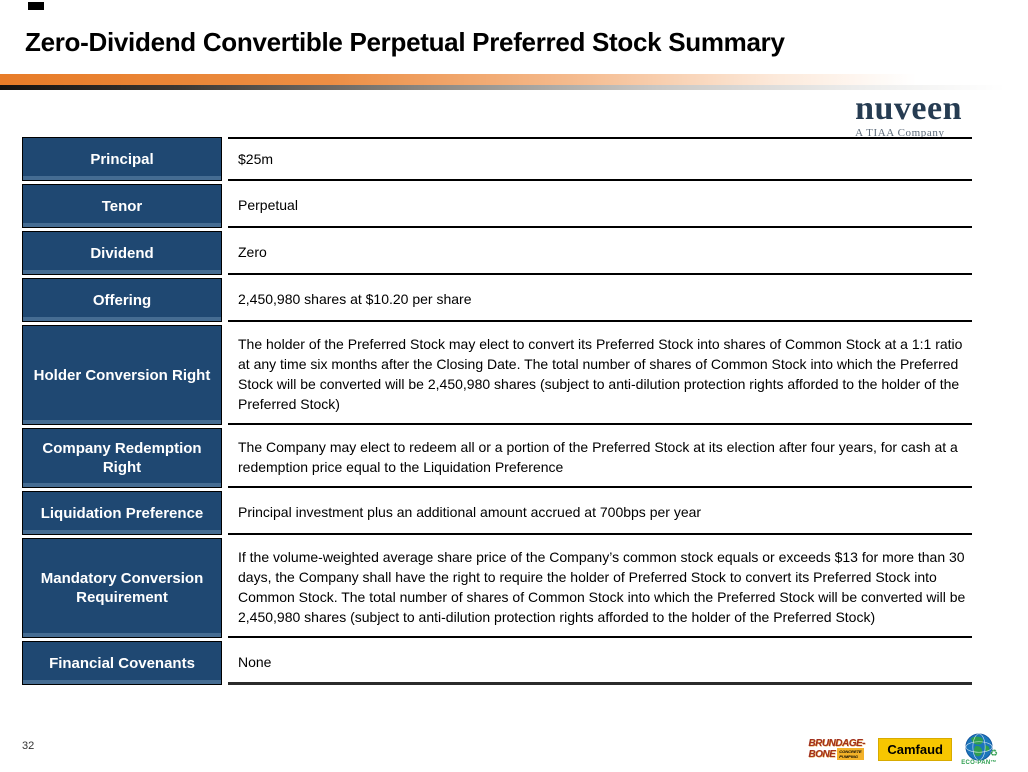  Describe the element at coordinates (28, 746) in the screenshot. I see `page-number: 32` at that location.